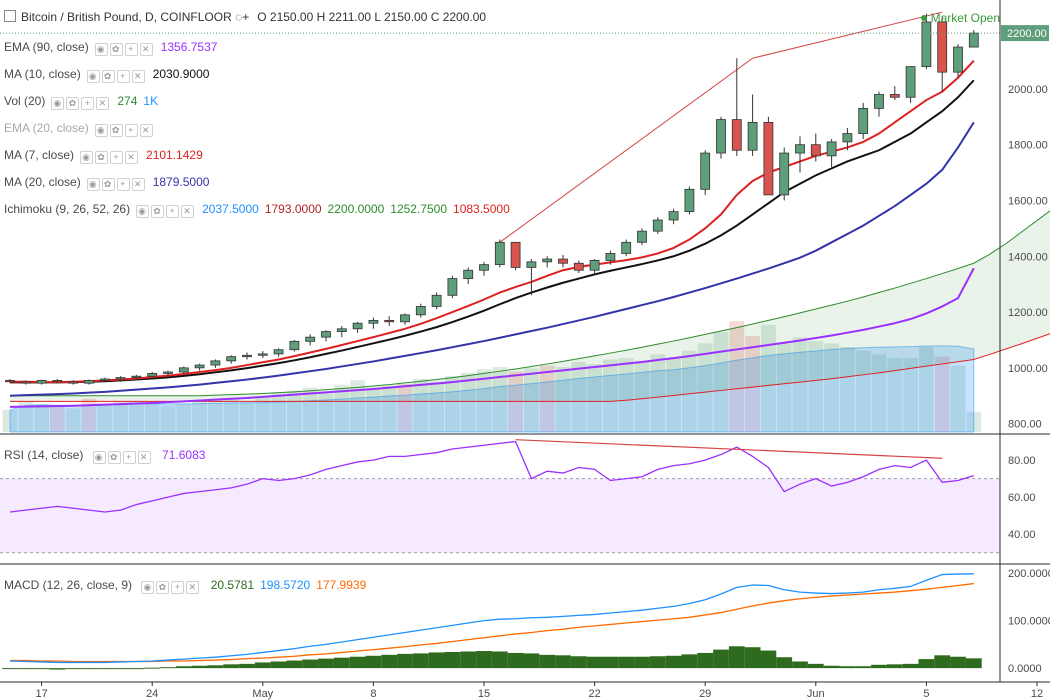  I want to click on collapse-icon, so click(10, 16).